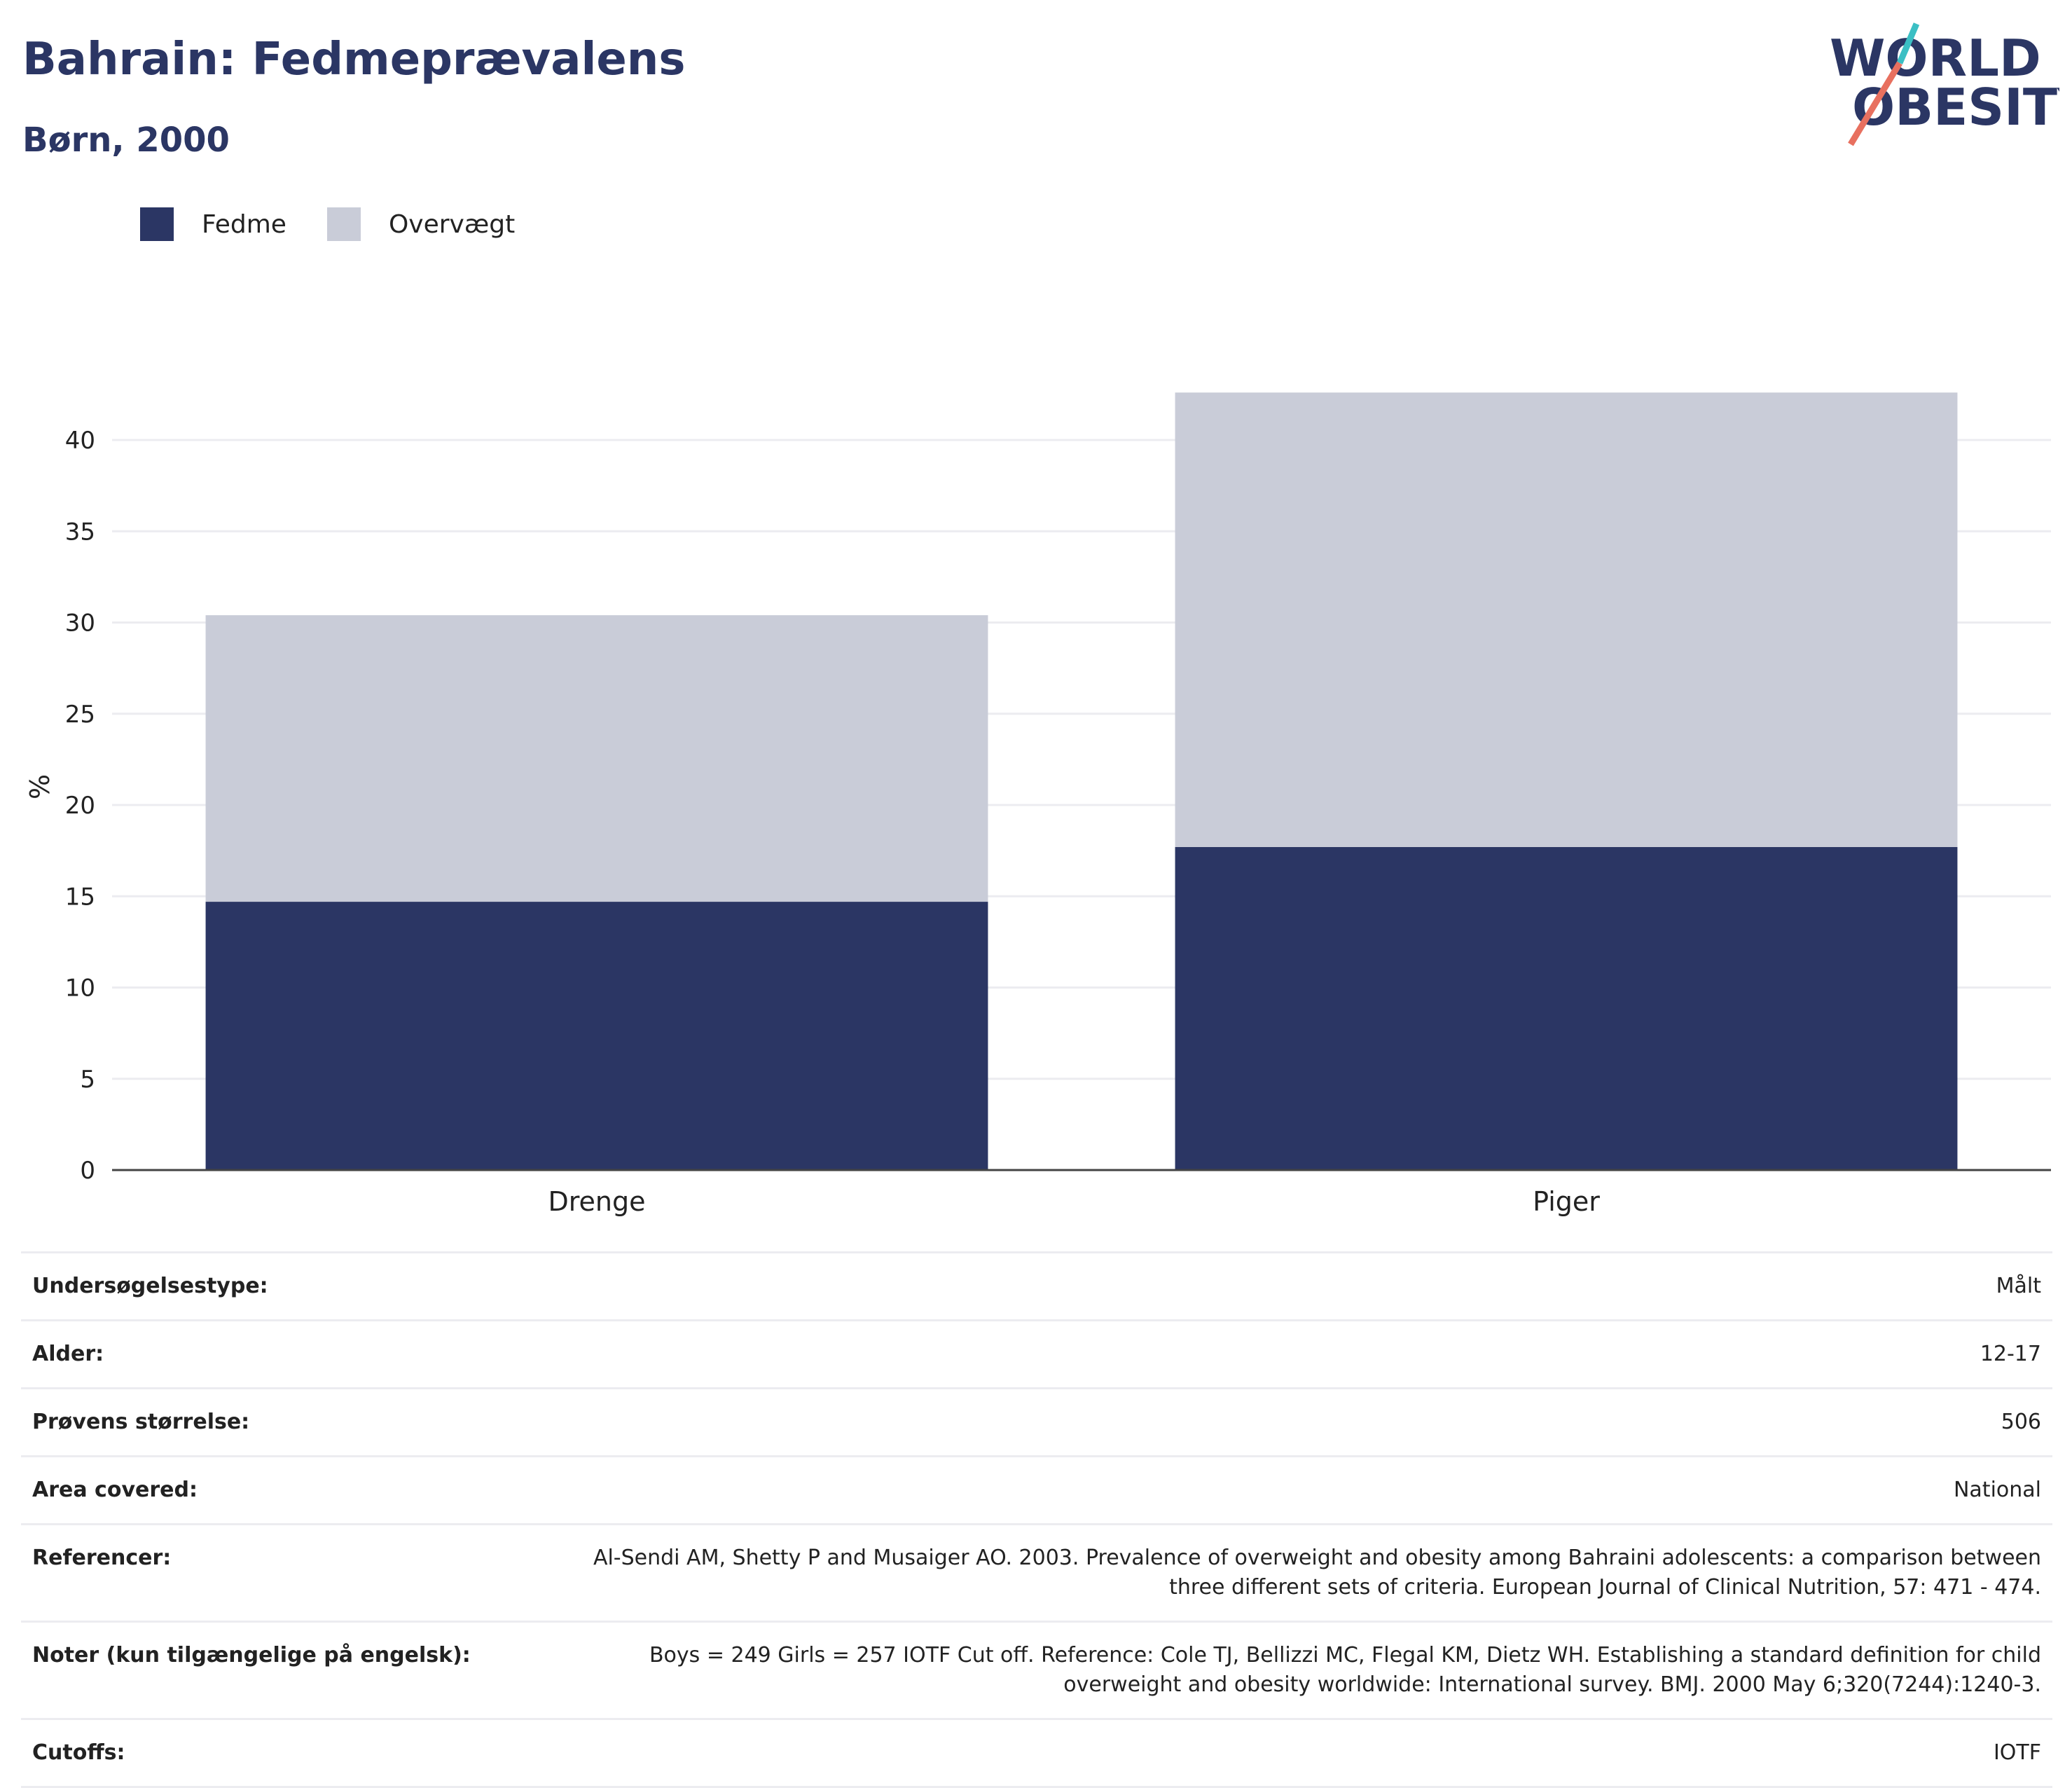  I want to click on legend-label-fedme: Fedme, so click(244, 224).